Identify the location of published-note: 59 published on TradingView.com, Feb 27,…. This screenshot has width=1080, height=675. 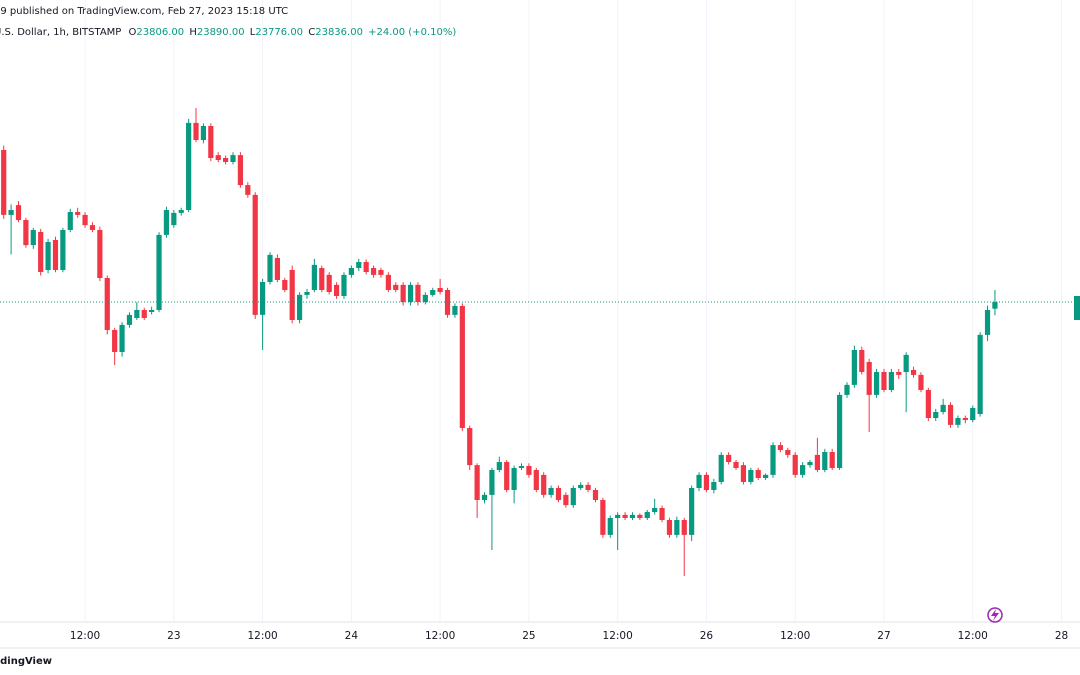
(144, 11).